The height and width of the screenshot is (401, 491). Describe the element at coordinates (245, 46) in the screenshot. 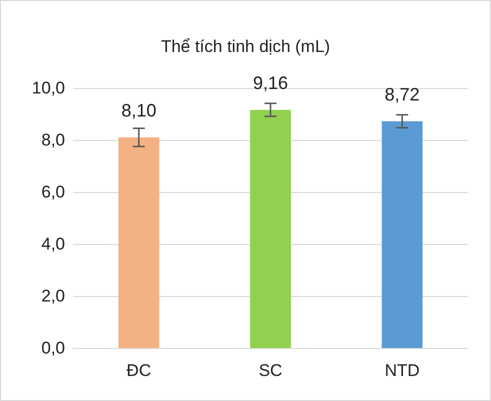

I see `chart-title: Thể tích tinh dịch (mL)` at that location.